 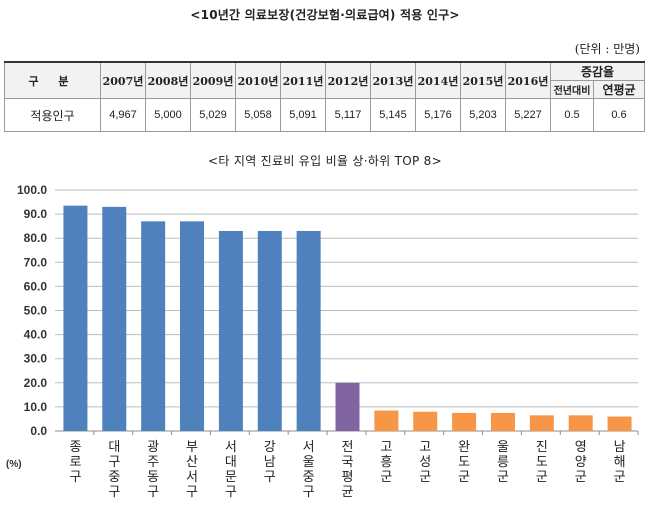 What do you see at coordinates (36, 311) in the screenshot?
I see `y-tick-label: 50.0` at bounding box center [36, 311].